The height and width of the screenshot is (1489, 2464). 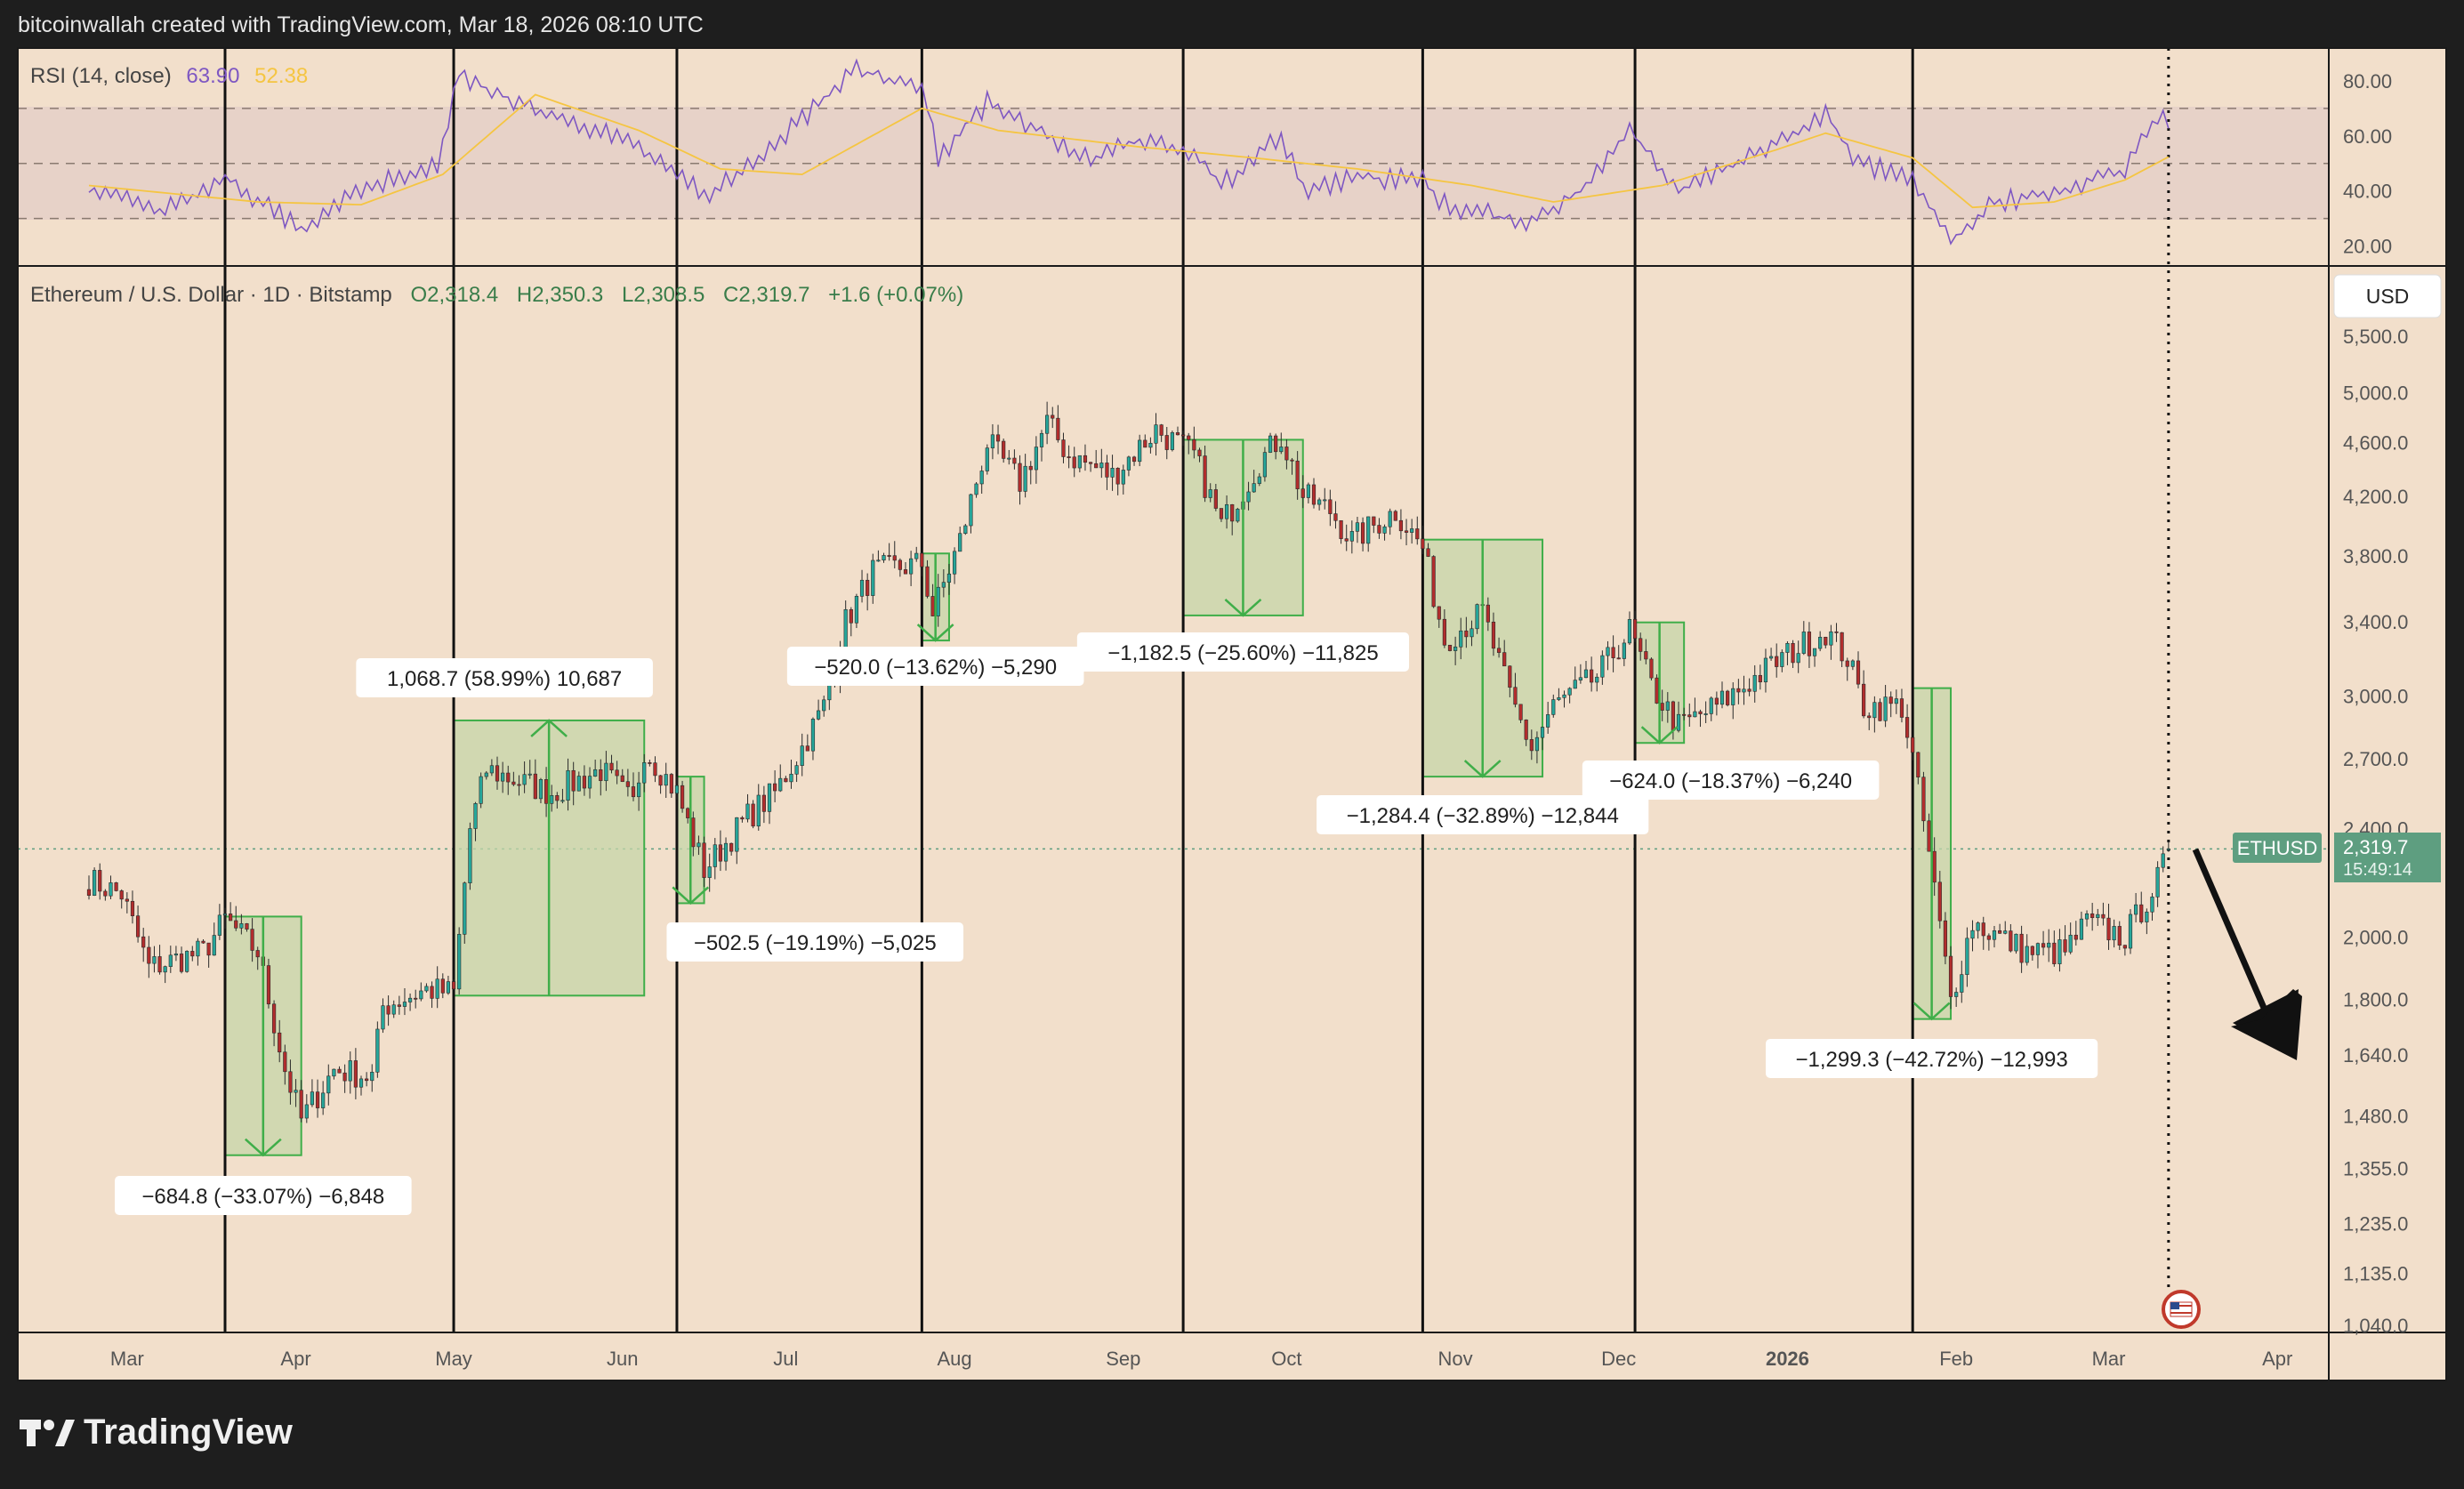 I want to click on symbol-legend: Ethereum / U.S. Dollar · 1D · Bitstamp, so click(x=211, y=295).